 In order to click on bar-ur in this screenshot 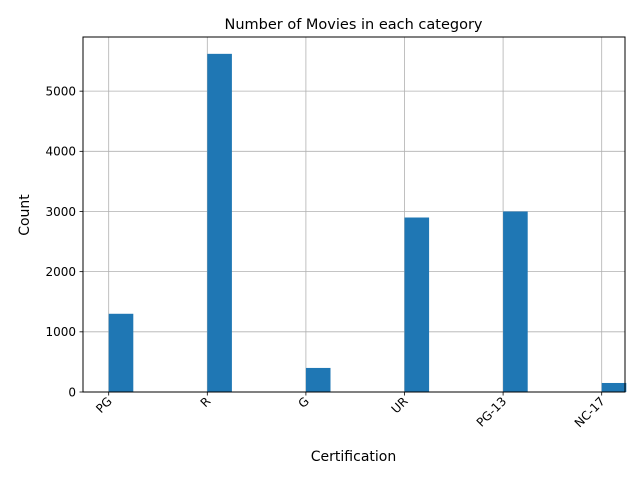, I will do `click(417, 304)`.